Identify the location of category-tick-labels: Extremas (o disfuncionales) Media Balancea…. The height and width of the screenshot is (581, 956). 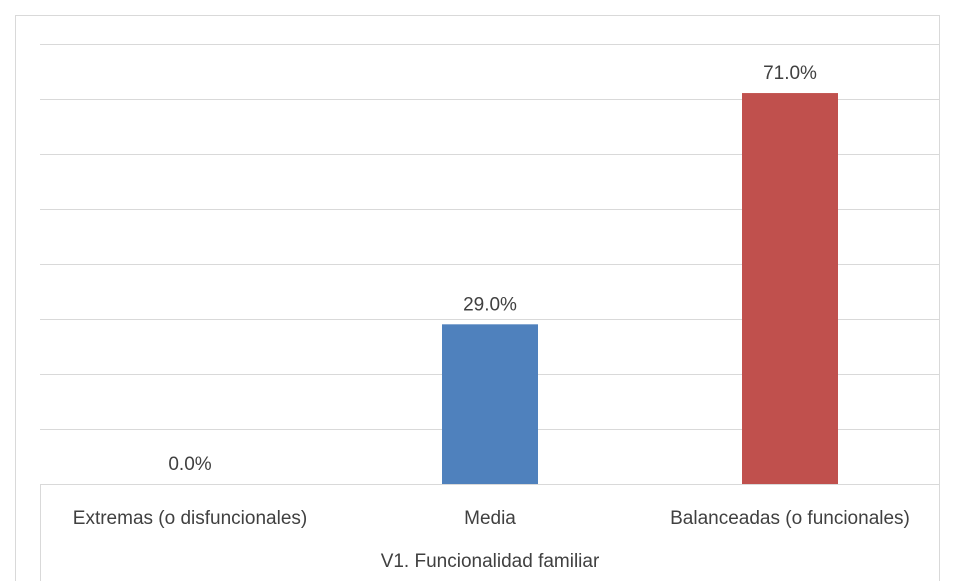
(491, 518).